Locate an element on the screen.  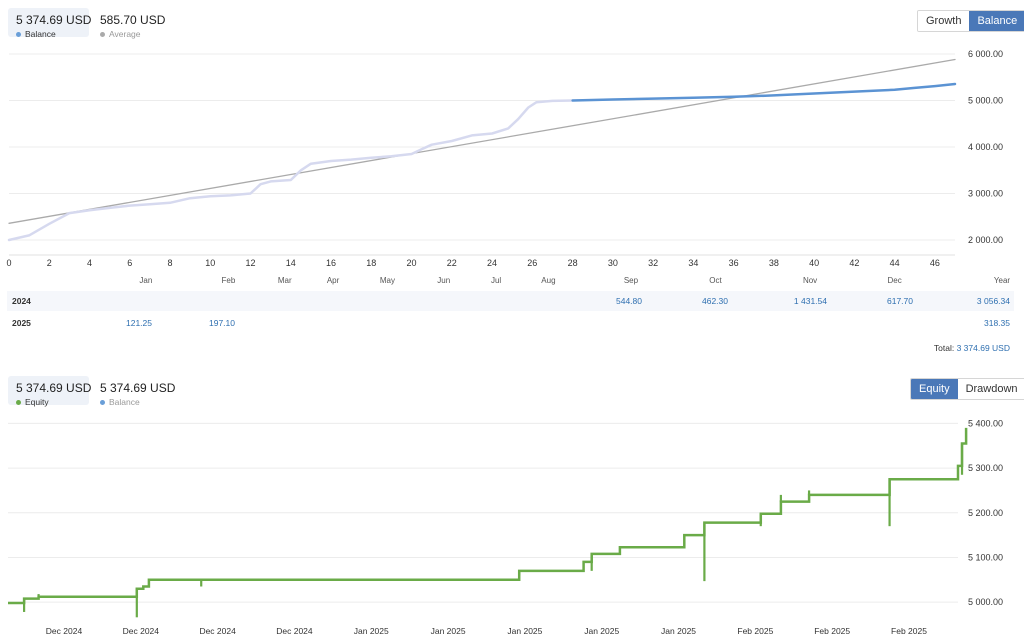
equity-value: 5 374.69 USD is located at coordinates (54, 388).